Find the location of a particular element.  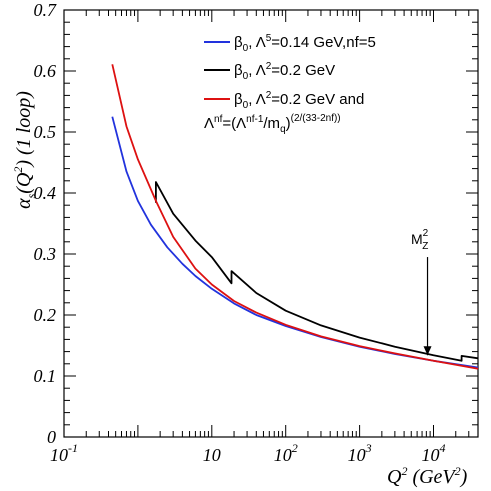

y-tick-label: 0.6 is located at coordinates (45, 71).